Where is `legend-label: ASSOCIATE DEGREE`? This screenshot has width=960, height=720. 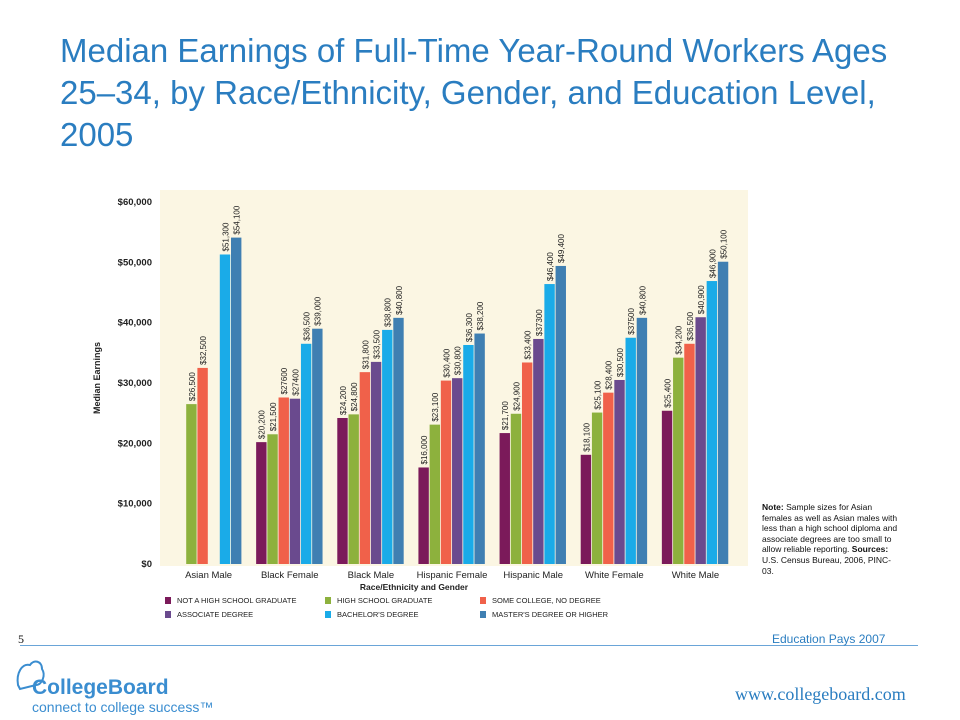 legend-label: ASSOCIATE DEGREE is located at coordinates (215, 614).